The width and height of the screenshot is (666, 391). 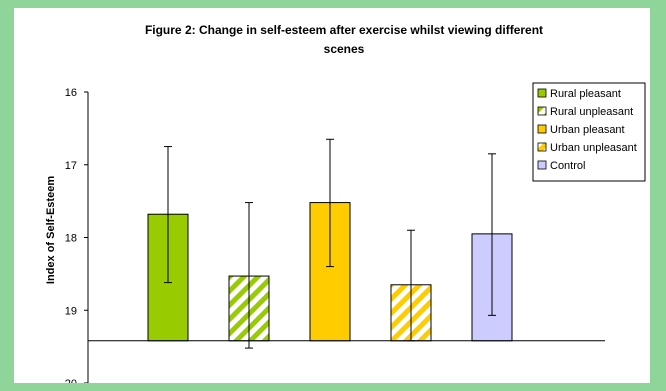 I want to click on y-tick-label: 17, so click(x=71, y=166).